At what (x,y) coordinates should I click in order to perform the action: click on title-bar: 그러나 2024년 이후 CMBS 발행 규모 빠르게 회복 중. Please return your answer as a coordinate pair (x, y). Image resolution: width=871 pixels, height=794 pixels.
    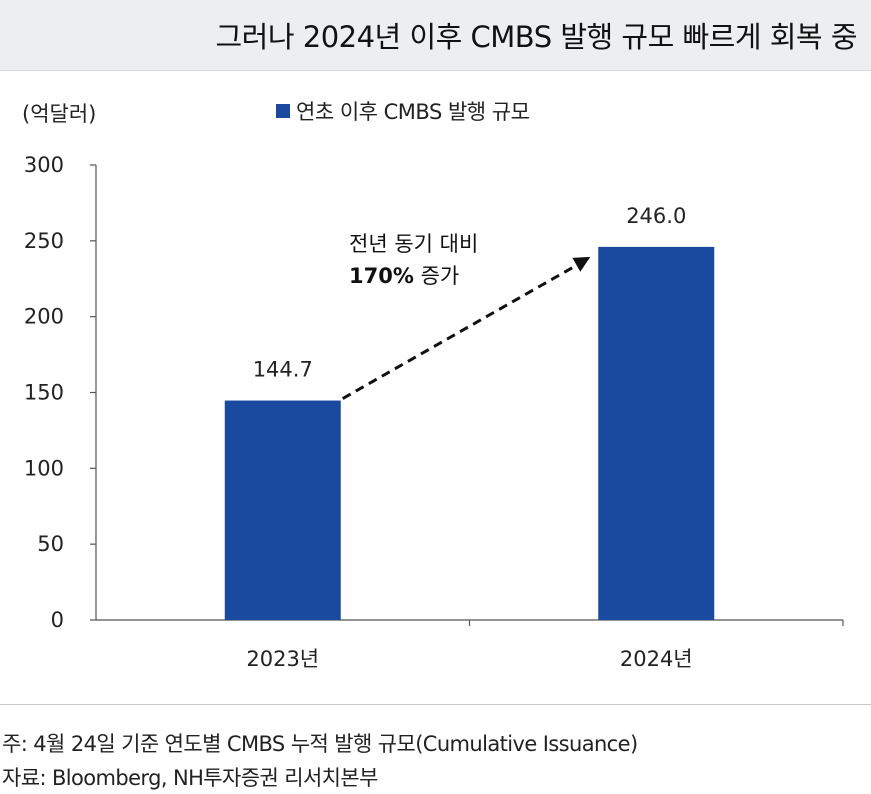
    Looking at the image, I should click on (435, 35).